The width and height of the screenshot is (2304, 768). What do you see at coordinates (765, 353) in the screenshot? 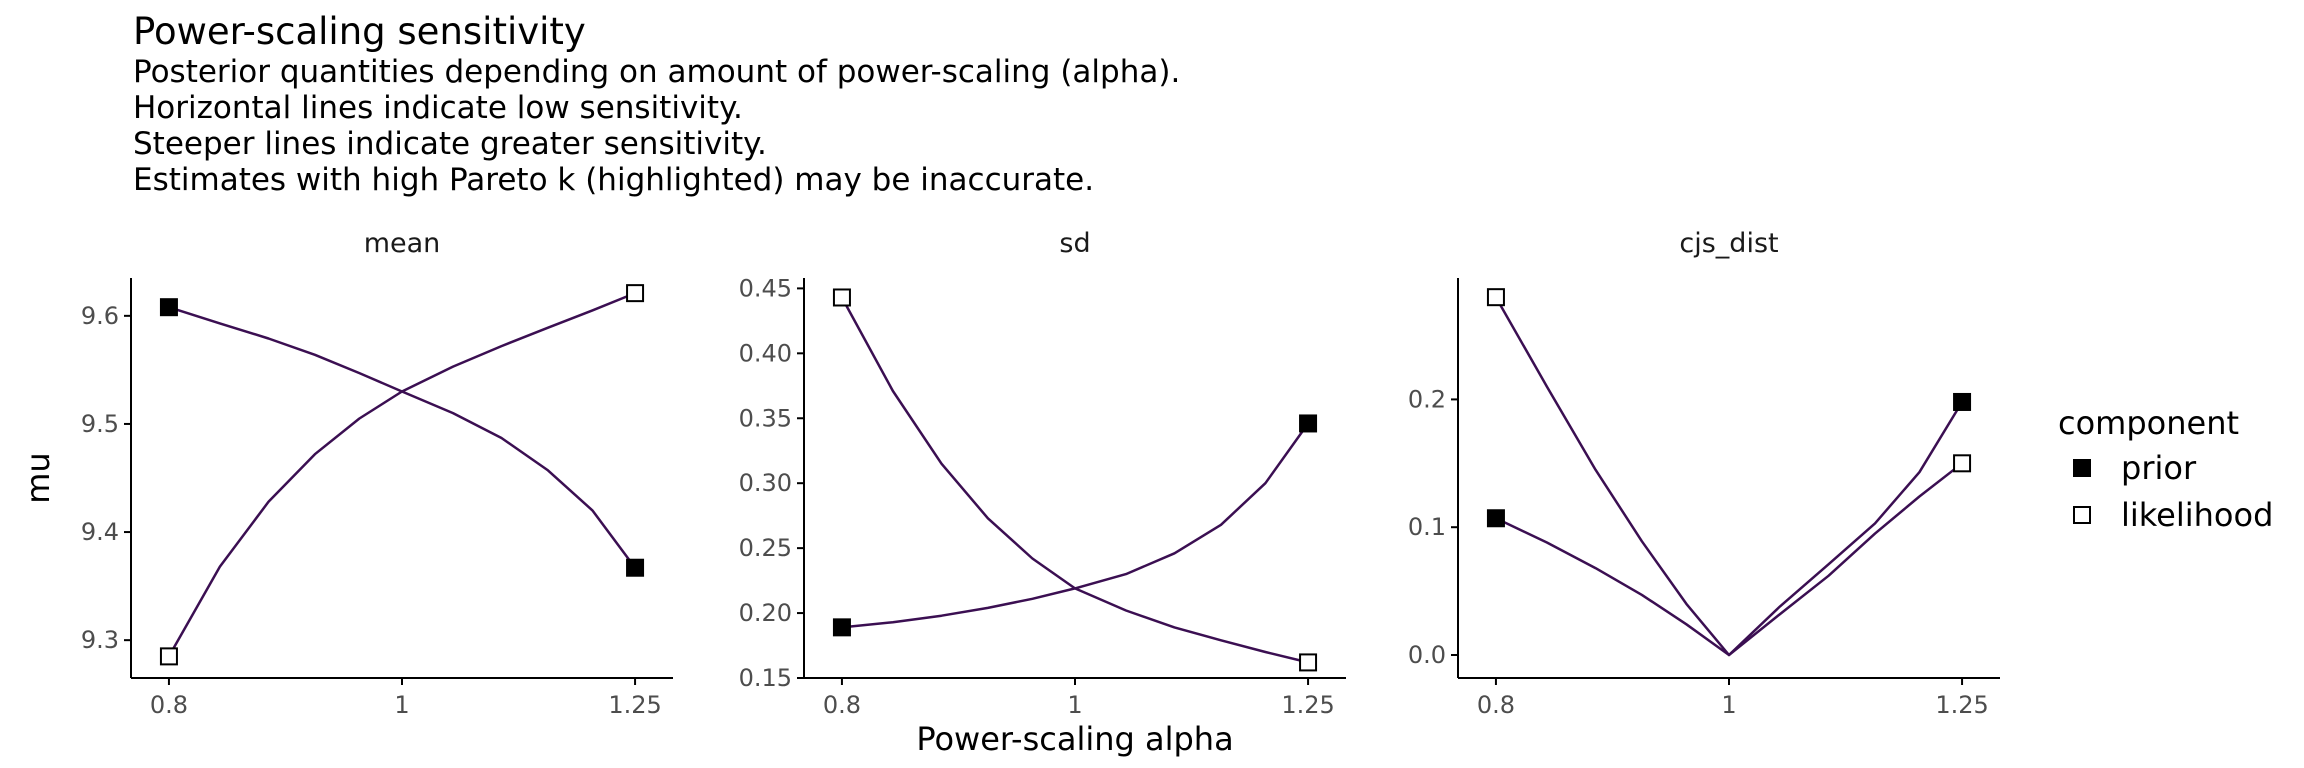
I see `y-tick-label: 0.40` at bounding box center [765, 353].